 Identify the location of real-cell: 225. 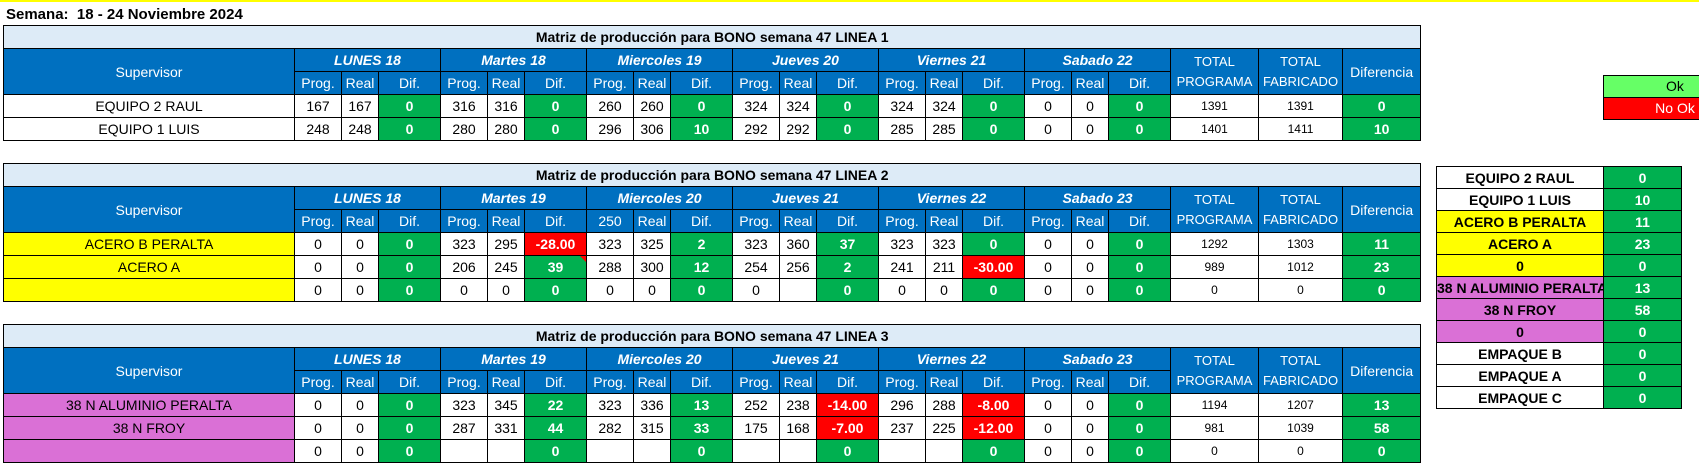
(944, 428).